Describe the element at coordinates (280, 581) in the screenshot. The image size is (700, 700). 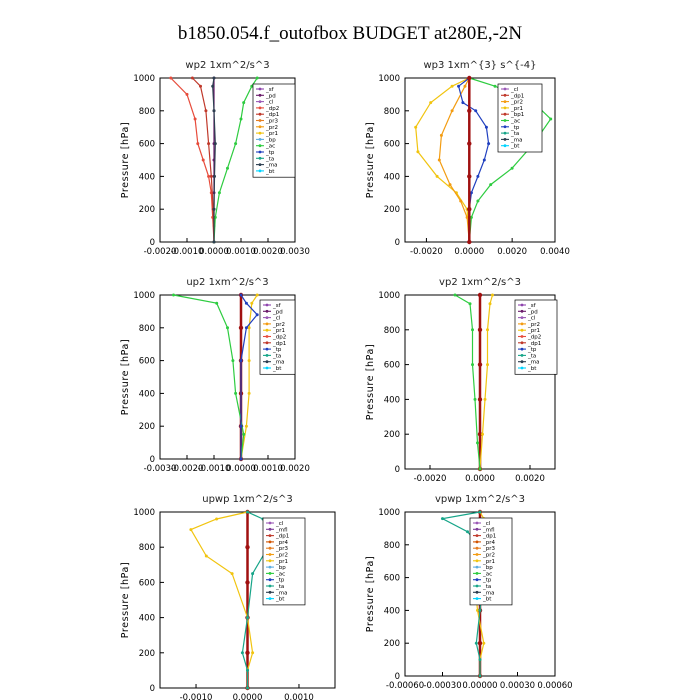
I see `legend-label: _tp` at that location.